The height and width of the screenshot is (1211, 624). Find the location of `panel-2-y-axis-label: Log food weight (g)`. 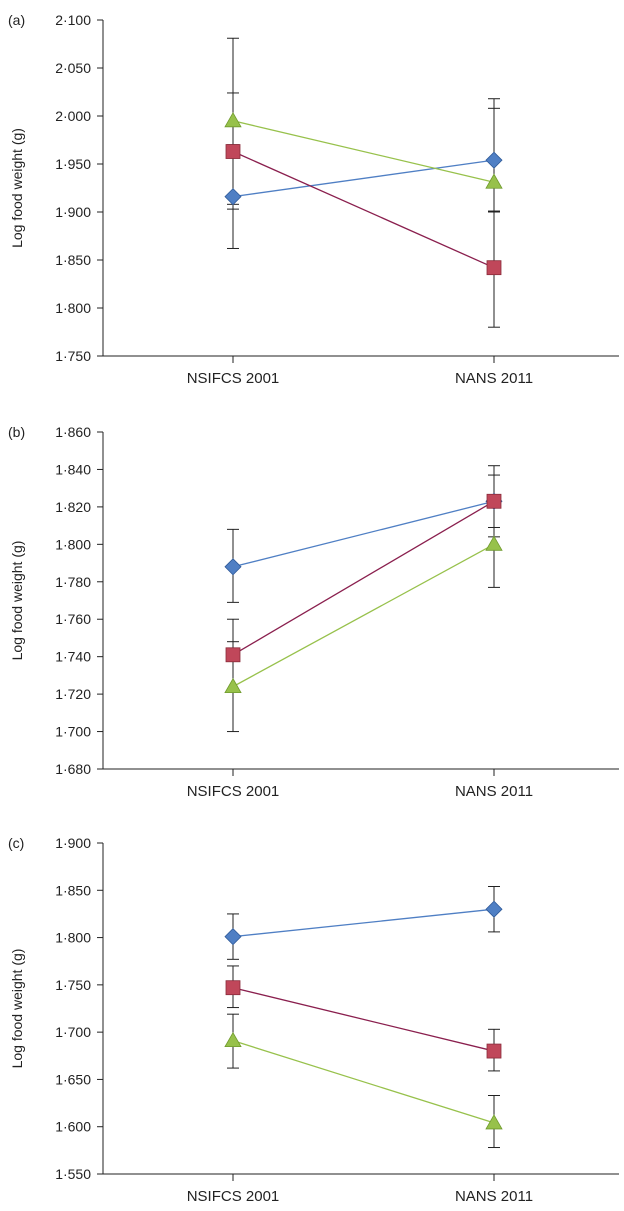

panel-2-y-axis-label: Log food weight (g) is located at coordinates (17, 601).